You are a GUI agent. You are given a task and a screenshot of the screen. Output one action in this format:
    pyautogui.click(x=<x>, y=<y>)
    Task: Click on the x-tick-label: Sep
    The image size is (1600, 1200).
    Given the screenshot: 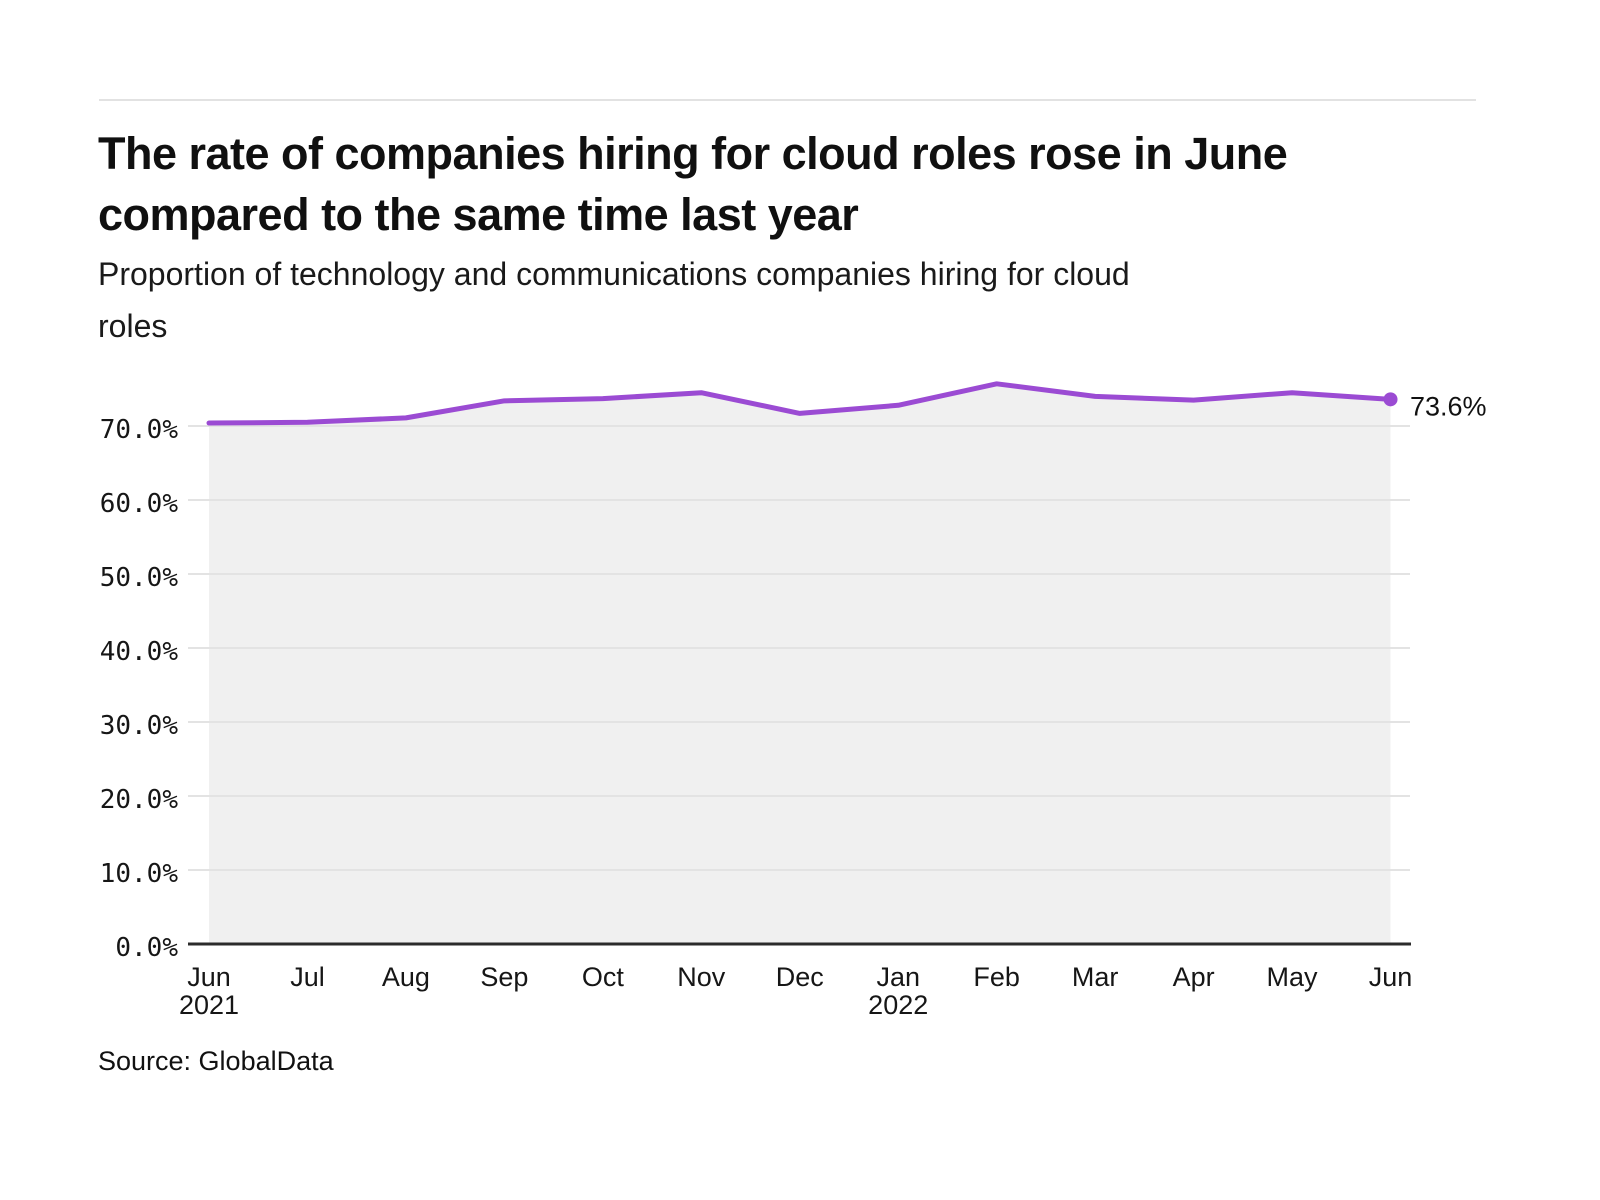 What is the action you would take?
    pyautogui.click(x=504, y=977)
    